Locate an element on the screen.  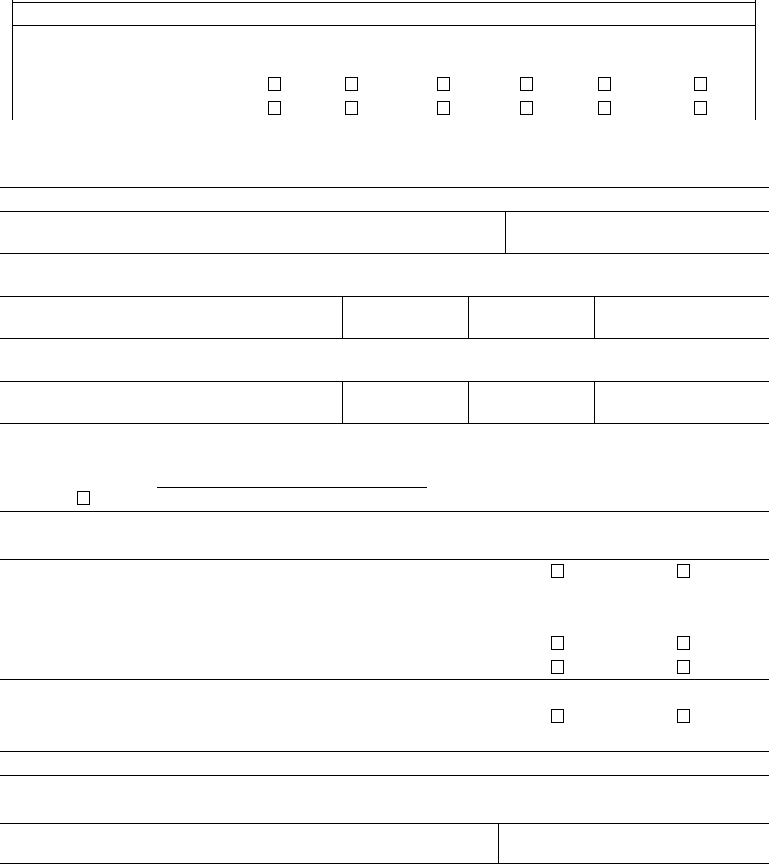
fill-in-underline is located at coordinates (292, 487).